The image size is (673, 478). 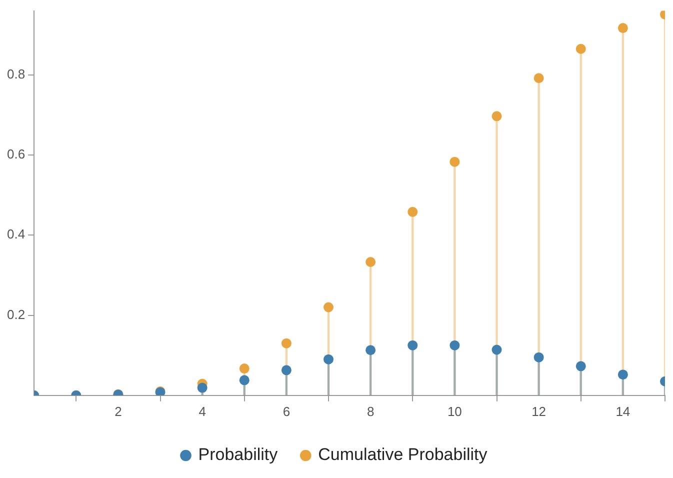 I want to click on y-tick-label: 0.4, so click(x=16, y=234).